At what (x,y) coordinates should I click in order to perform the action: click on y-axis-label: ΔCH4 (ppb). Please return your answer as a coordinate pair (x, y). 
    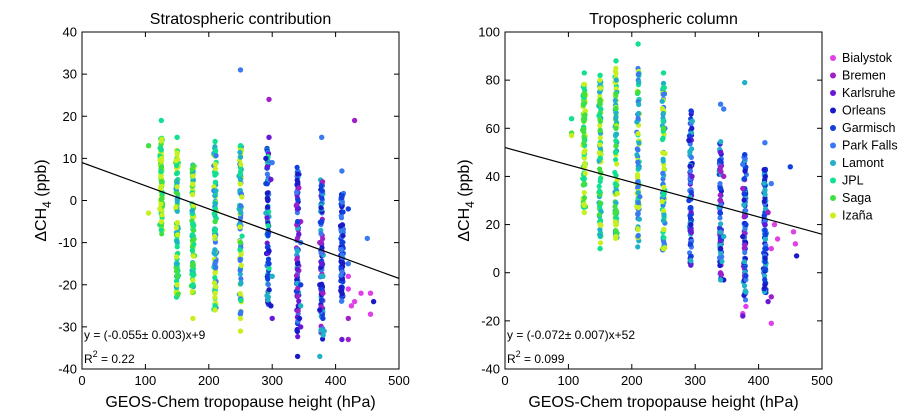
    Looking at the image, I should click on (466, 200).